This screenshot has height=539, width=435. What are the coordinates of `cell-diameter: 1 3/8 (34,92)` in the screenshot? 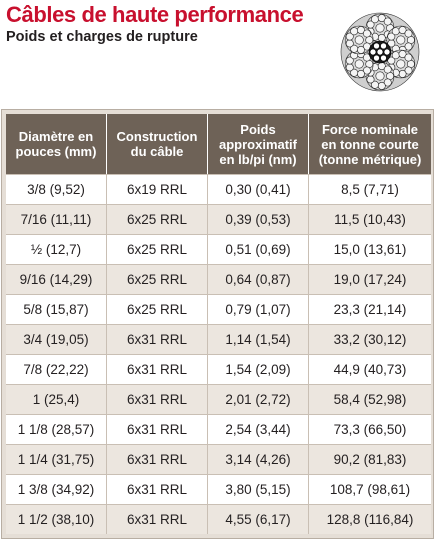 It's located at (56, 489).